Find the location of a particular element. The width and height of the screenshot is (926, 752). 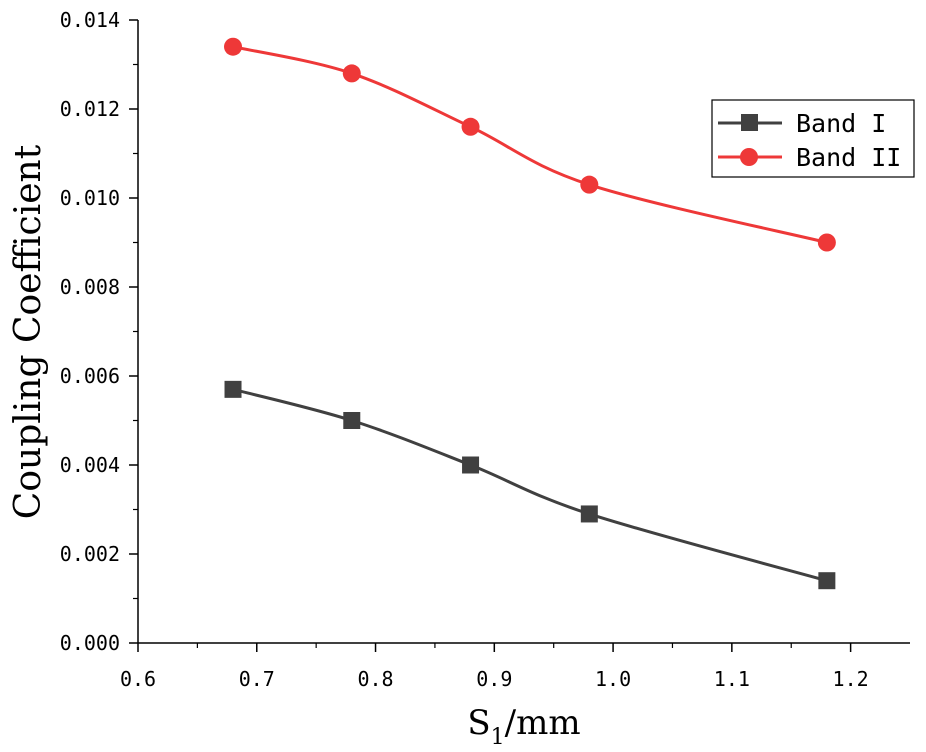

x-axis-ticks: 0.6 0.7 0.8 0.9 1.0 1.1 1.2 is located at coordinates (494, 667).